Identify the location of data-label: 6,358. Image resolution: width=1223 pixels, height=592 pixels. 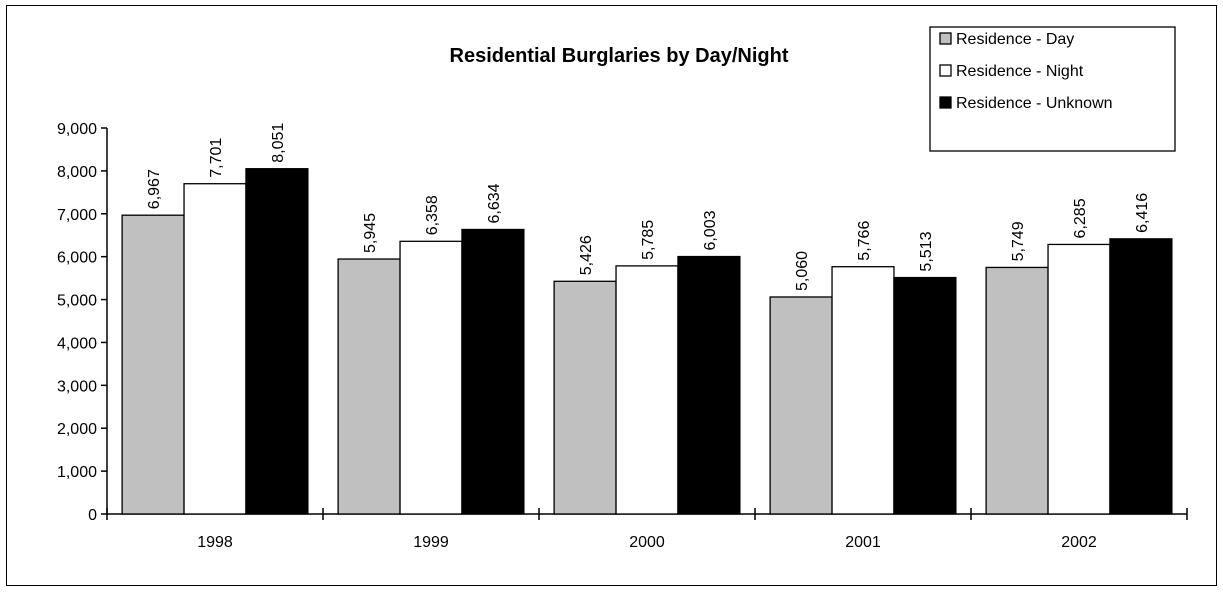
(432, 215).